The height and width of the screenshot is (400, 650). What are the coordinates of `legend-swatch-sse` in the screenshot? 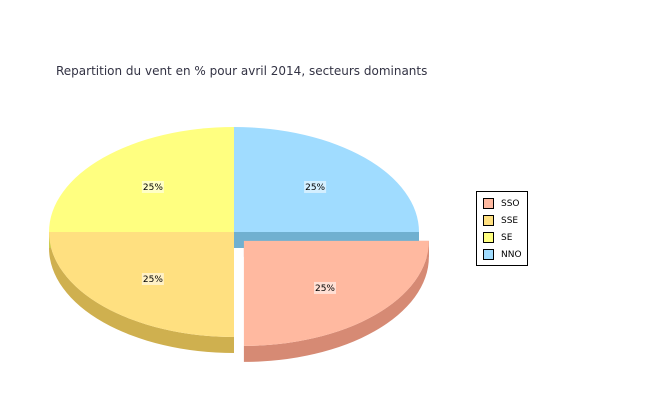 It's located at (488, 220).